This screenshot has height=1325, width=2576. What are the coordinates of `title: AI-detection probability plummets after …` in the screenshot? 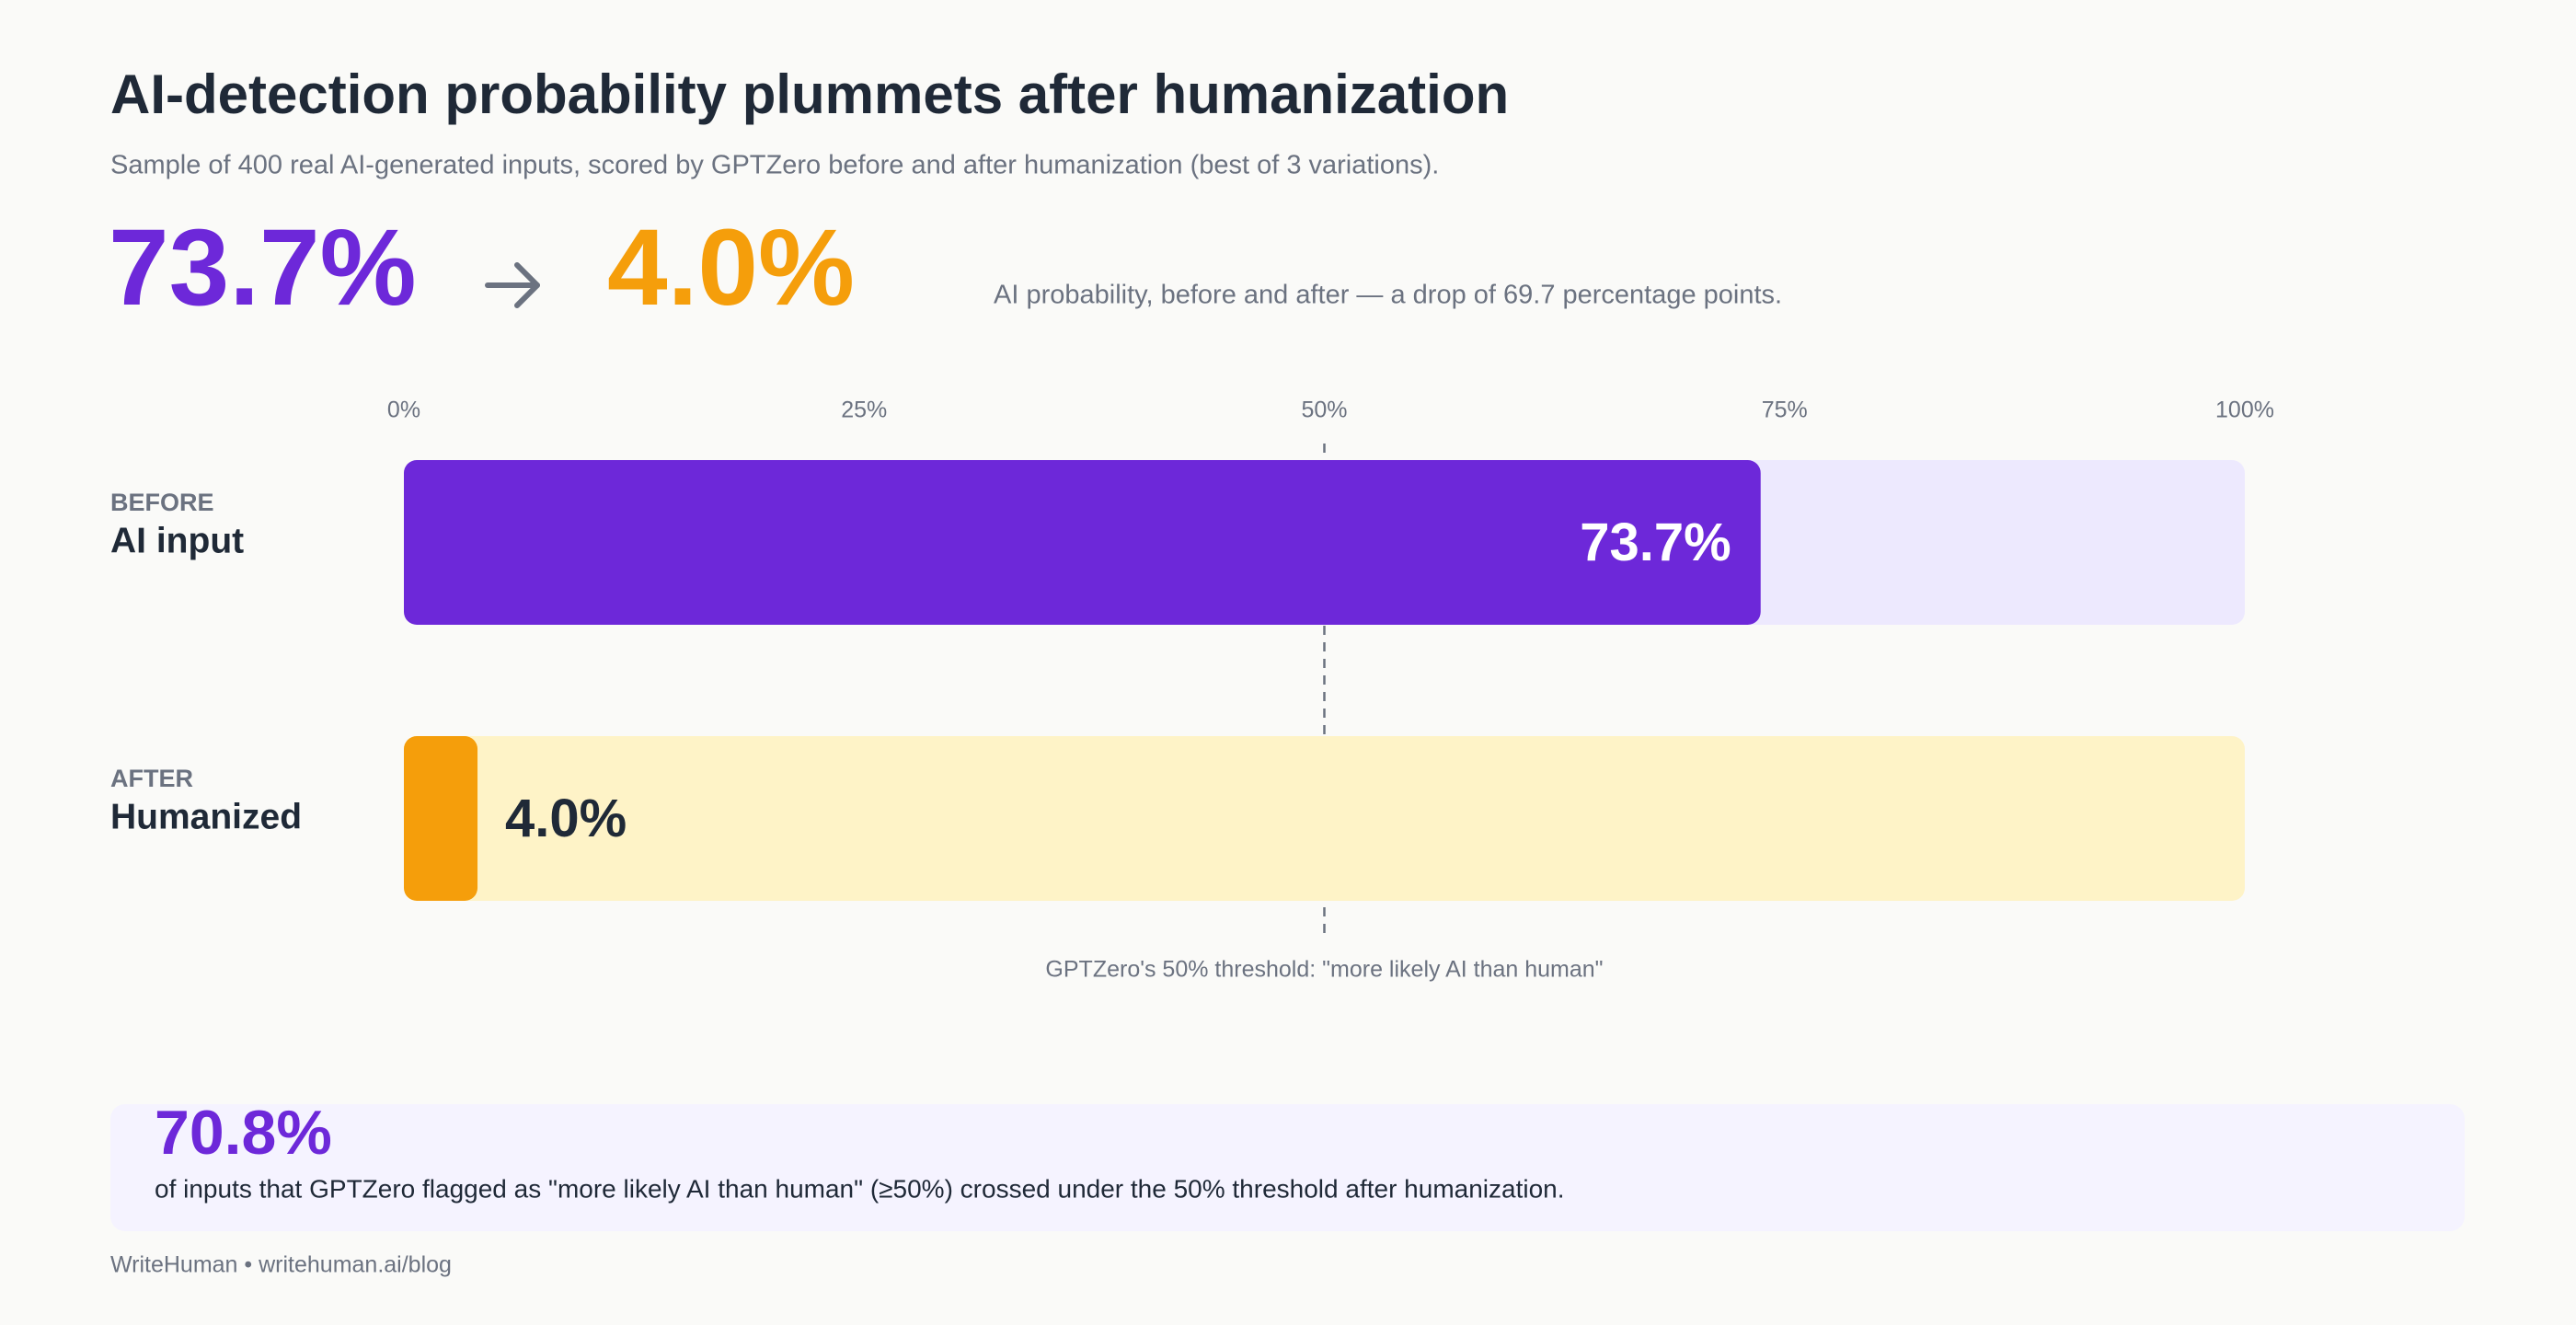 It's located at (809, 94).